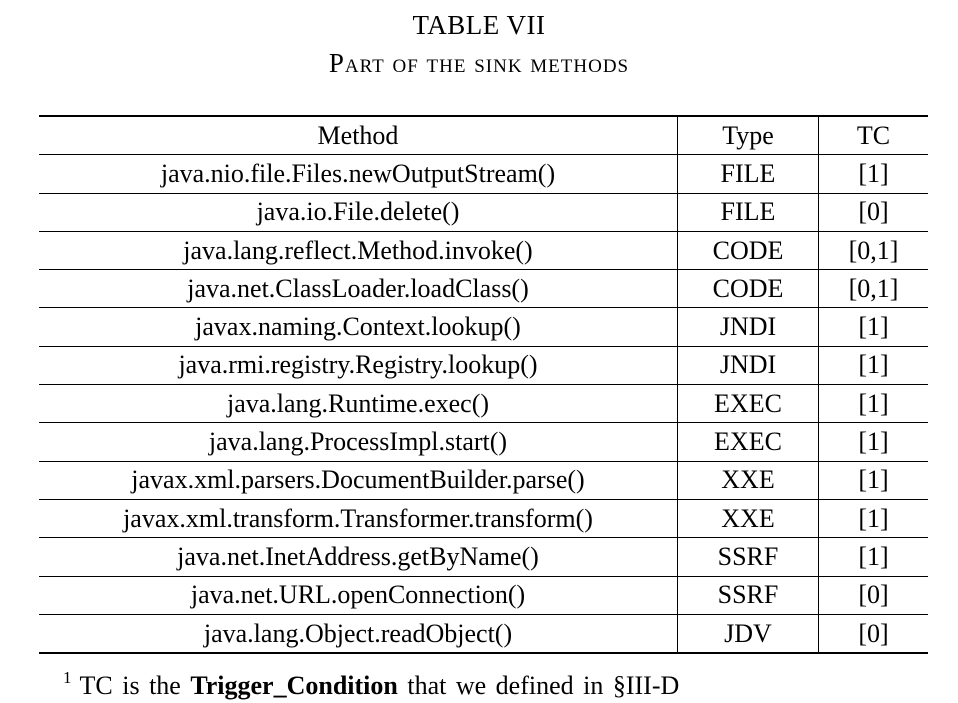 Image resolution: width=958 pixels, height=703 pixels. I want to click on table-row: java.io.File.delete() FILE [0], so click(483, 212).